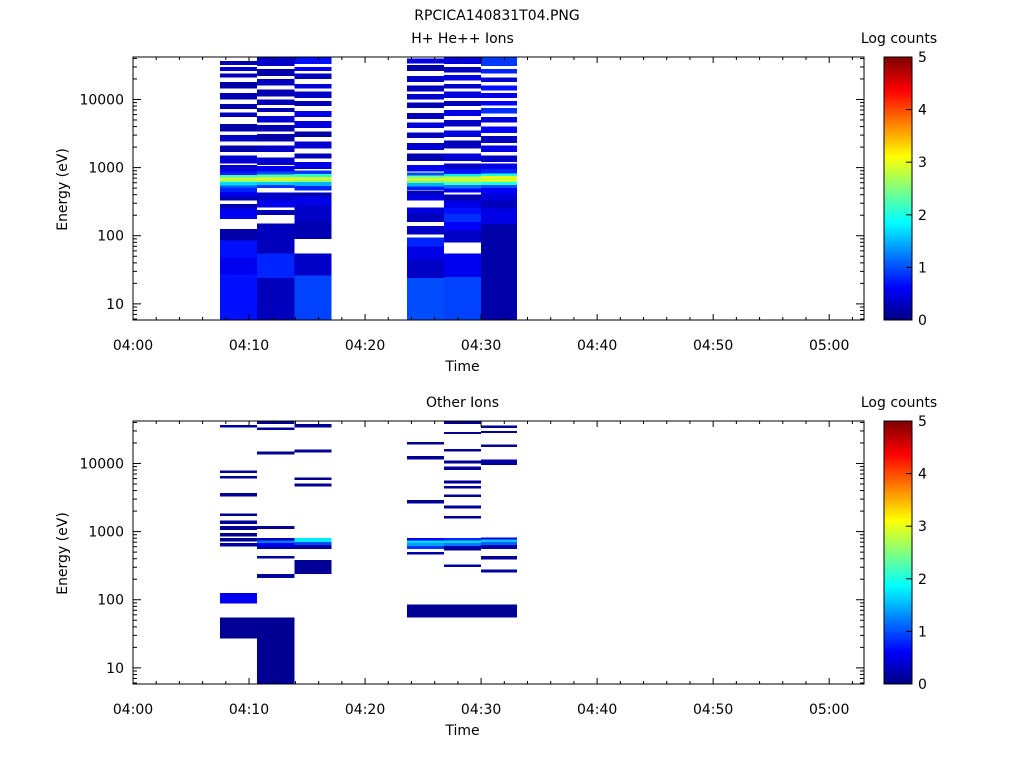 The height and width of the screenshot is (772, 1024). Describe the element at coordinates (922, 475) in the screenshot. I see `colorbar-tick-label: 4` at that location.